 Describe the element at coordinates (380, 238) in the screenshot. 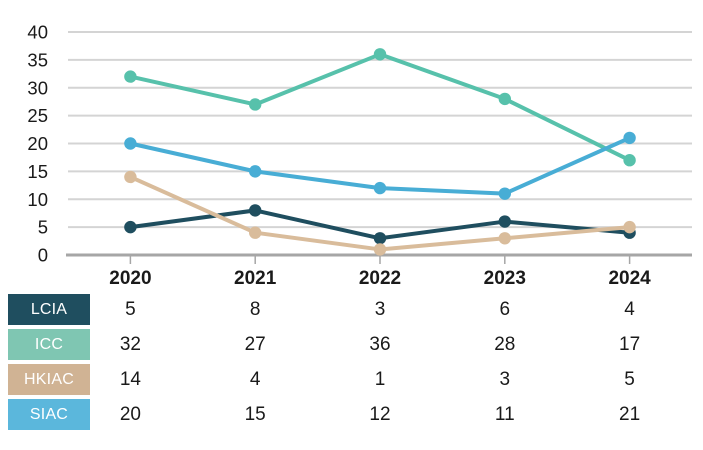

I see `data-point-lcia-2022` at that location.